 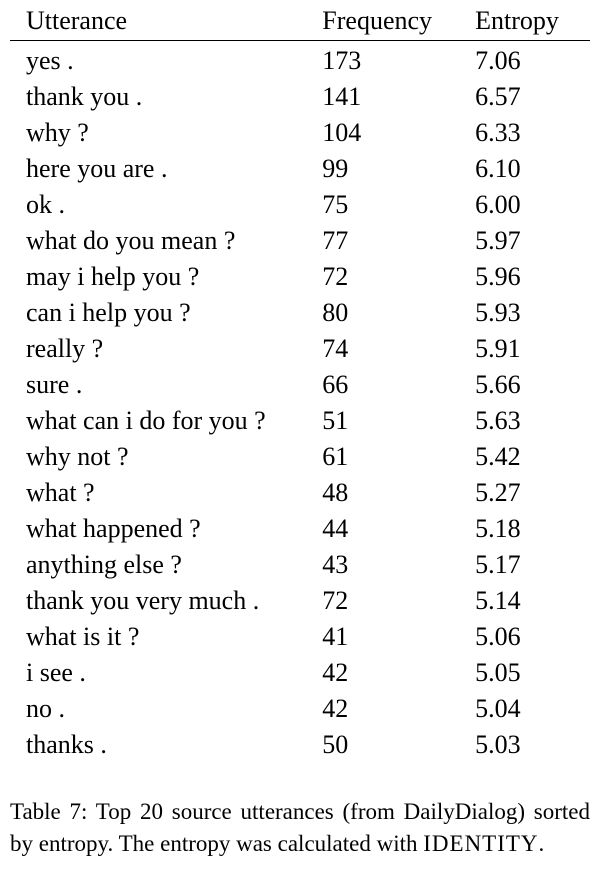 I want to click on cell-entropy: 5.14, so click(x=498, y=600).